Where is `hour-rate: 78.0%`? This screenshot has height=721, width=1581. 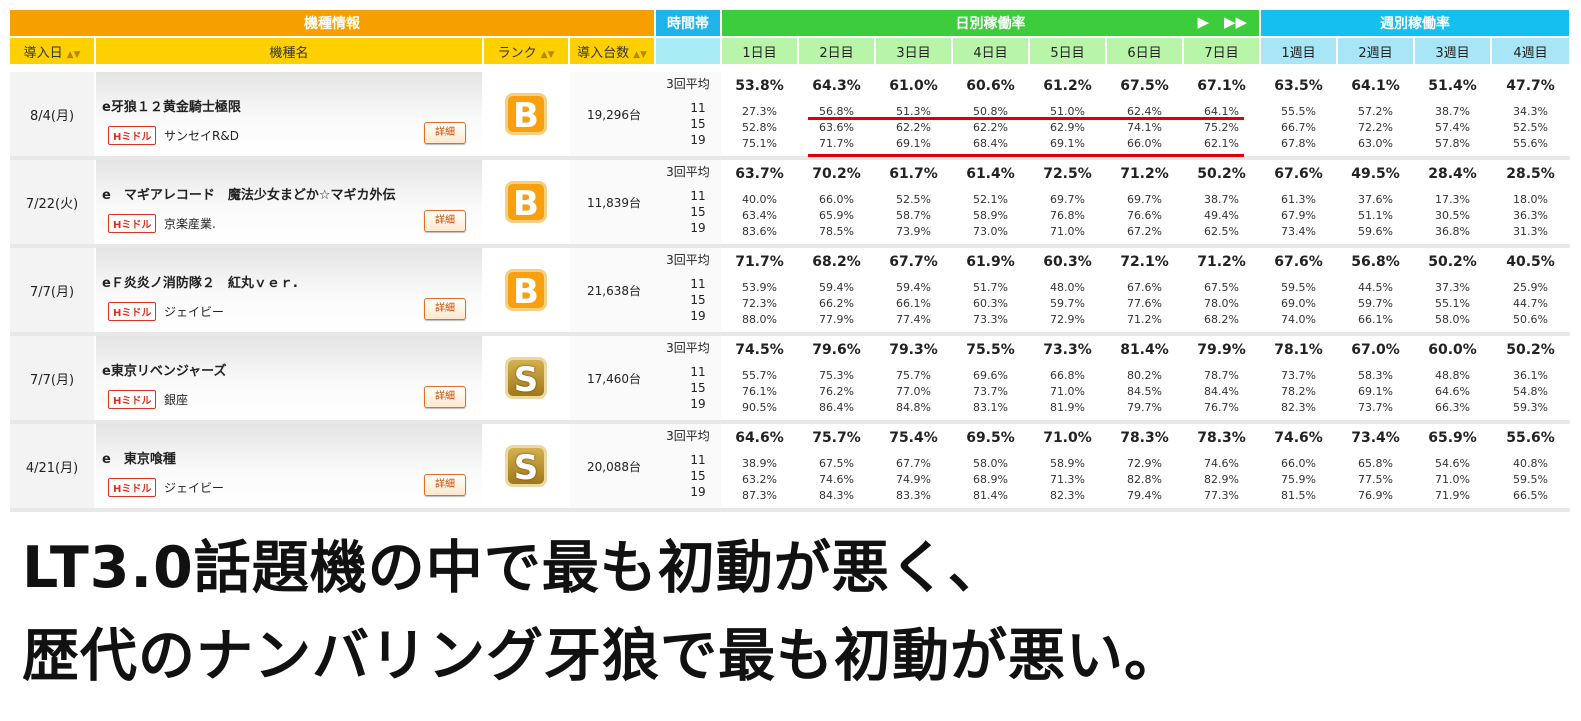 hour-rate: 78.0% is located at coordinates (1221, 303).